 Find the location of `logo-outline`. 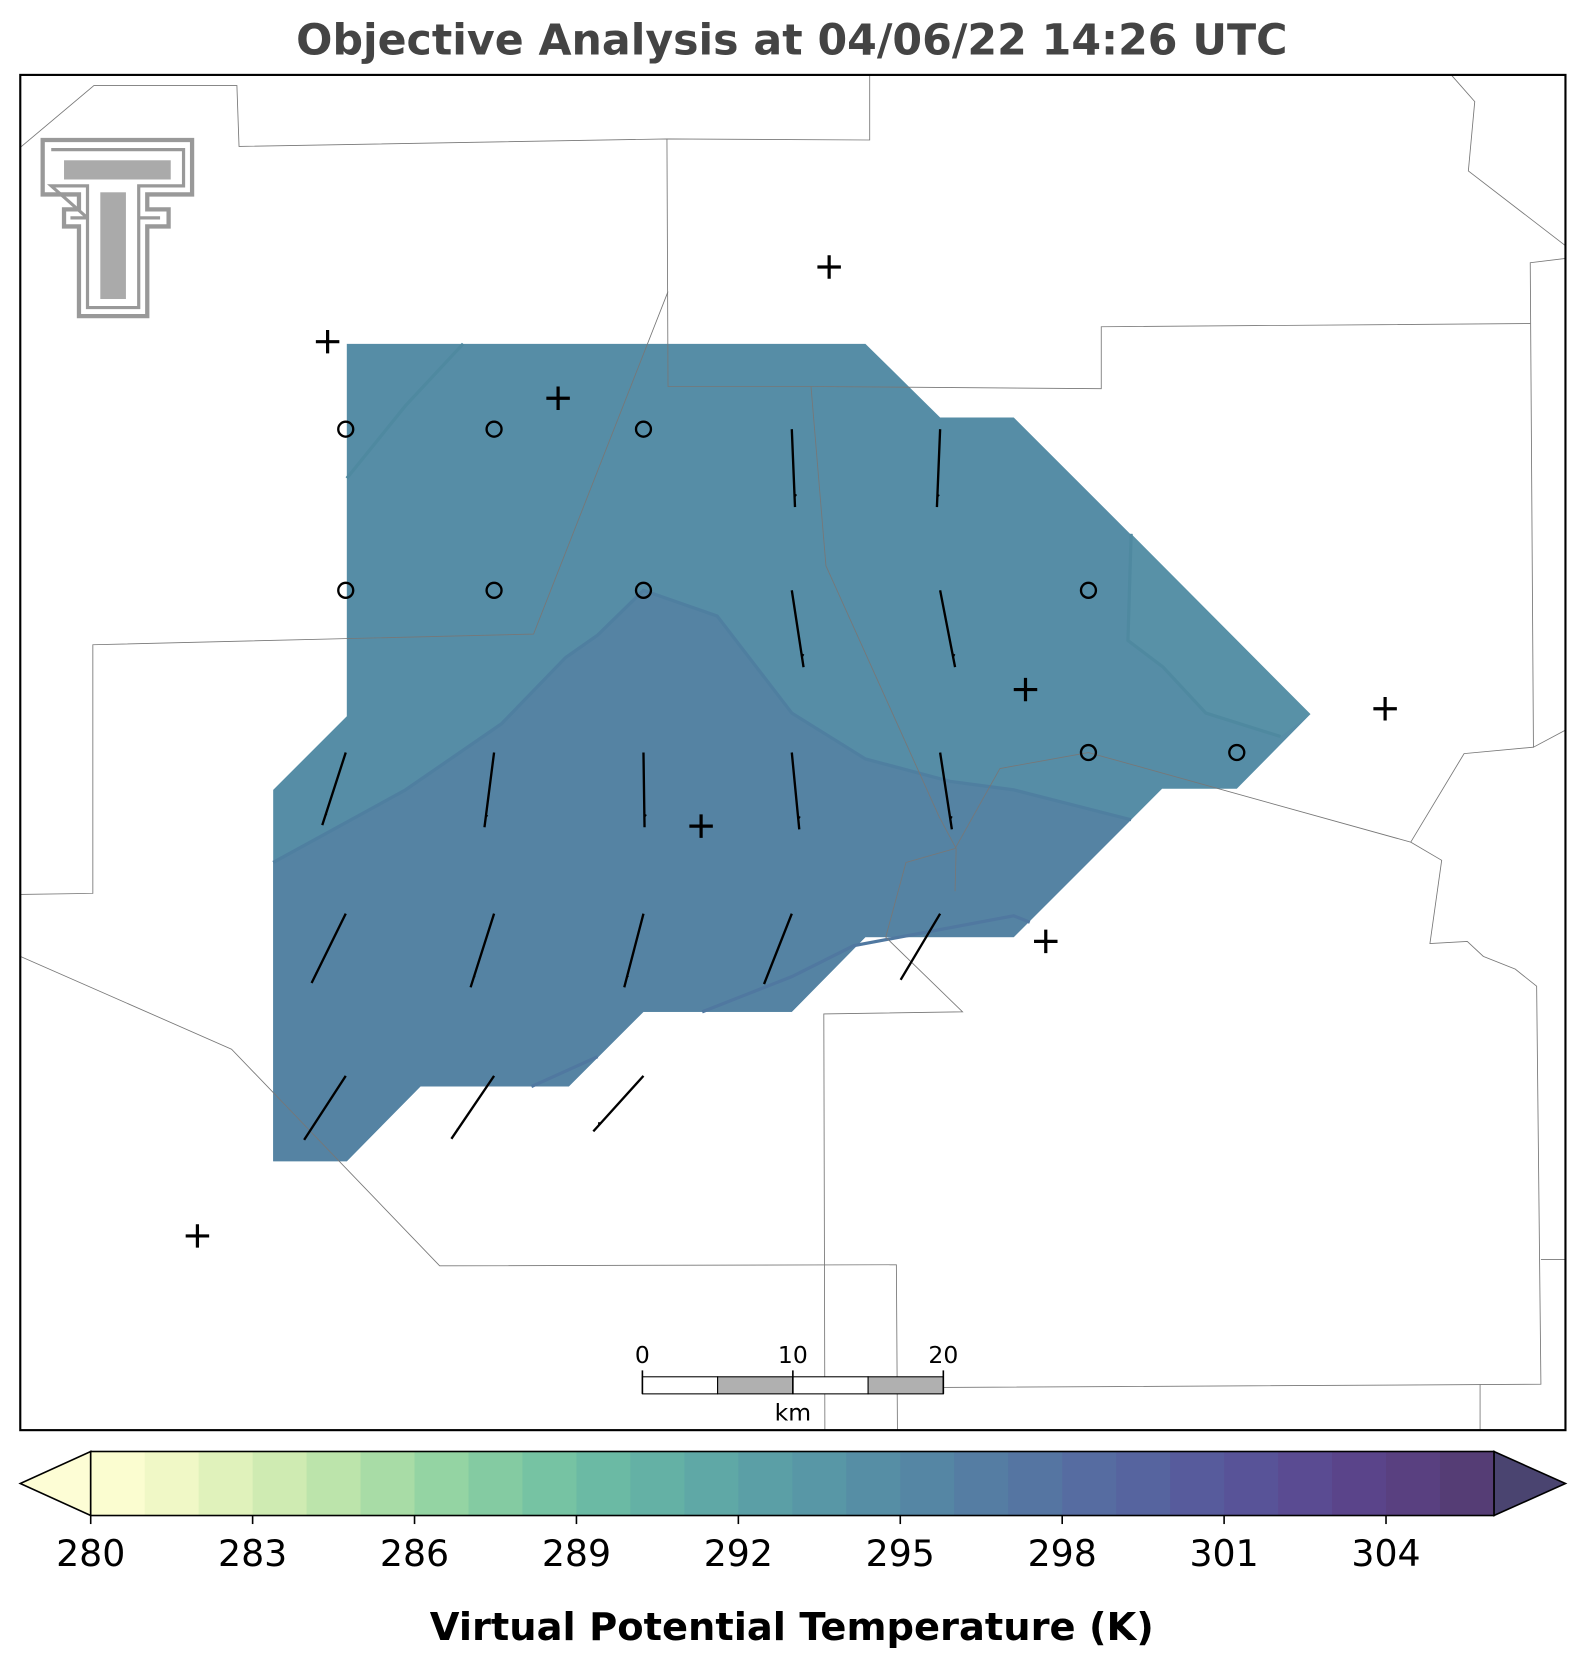

logo-outline is located at coordinates (117, 228).